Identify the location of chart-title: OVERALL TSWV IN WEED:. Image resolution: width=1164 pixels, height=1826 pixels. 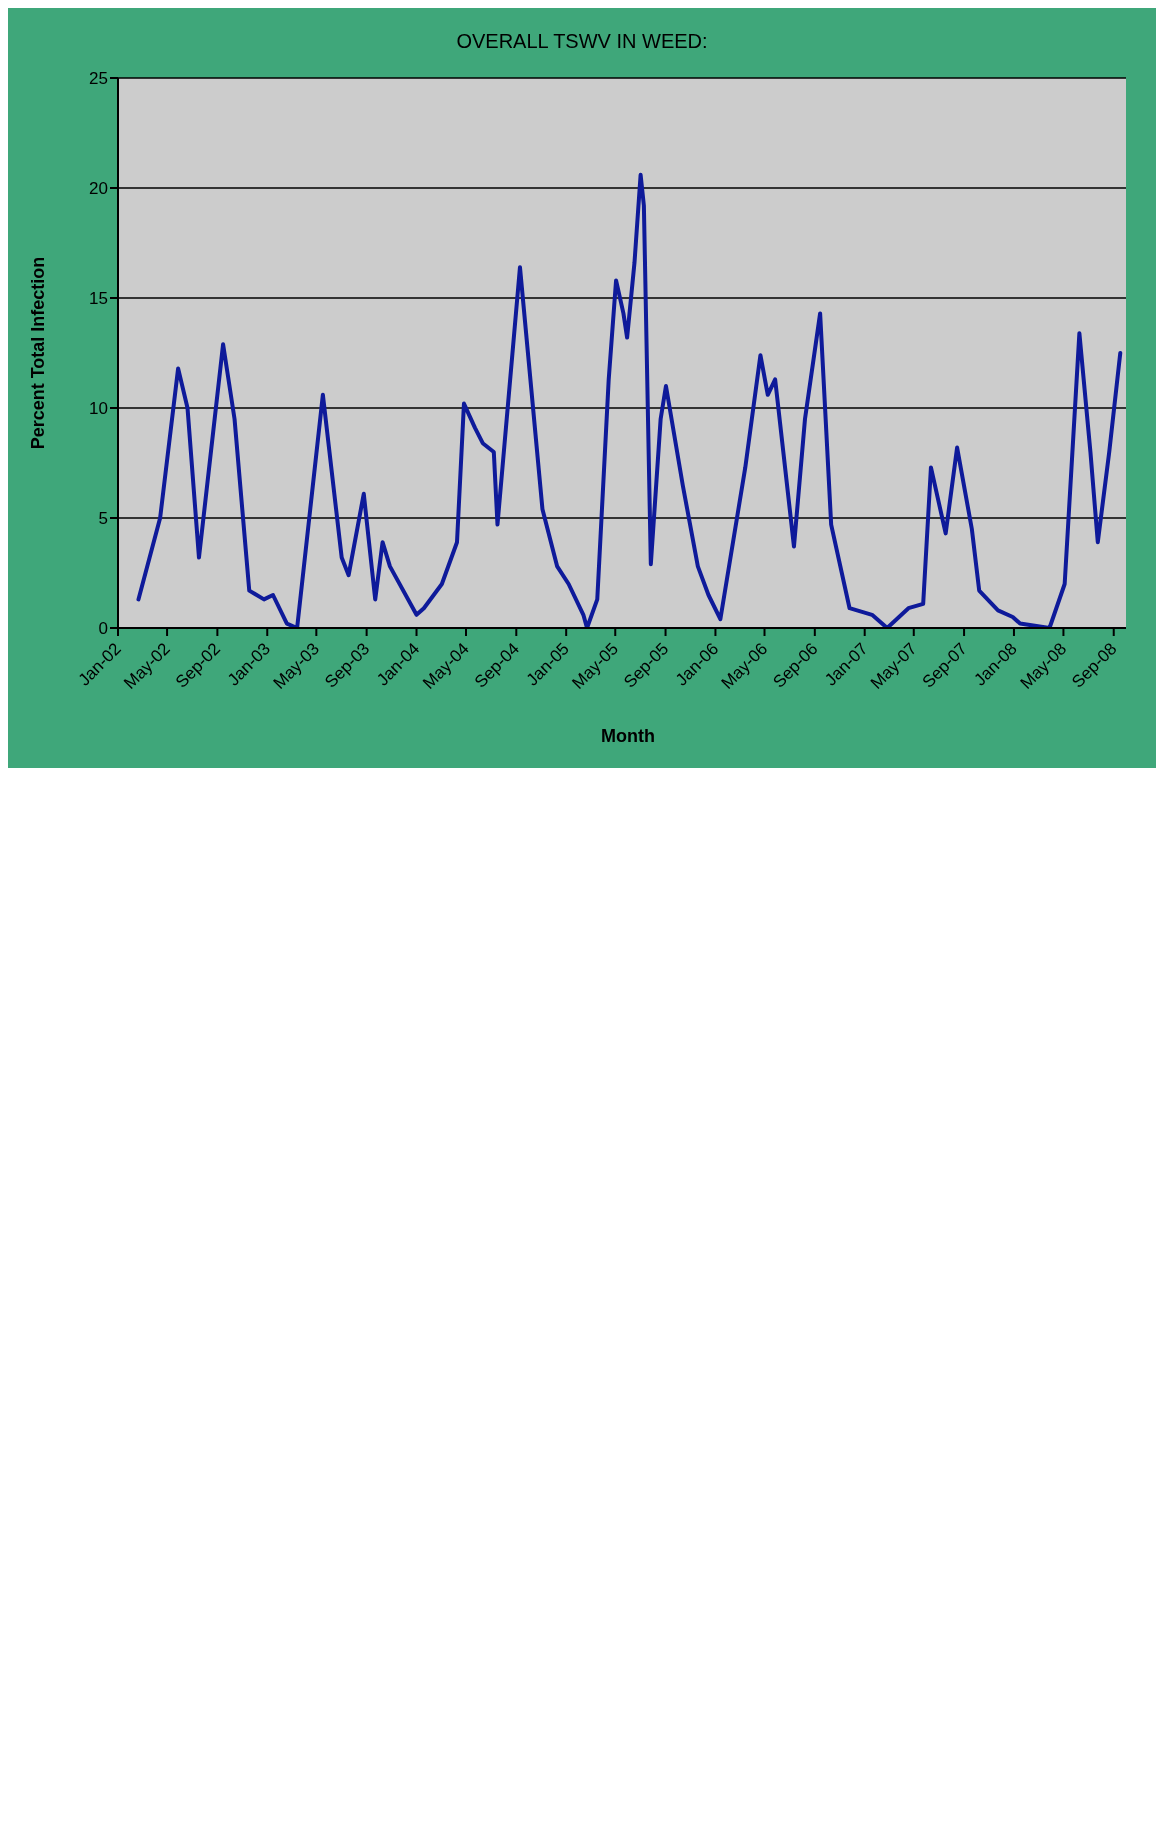
(582, 41).